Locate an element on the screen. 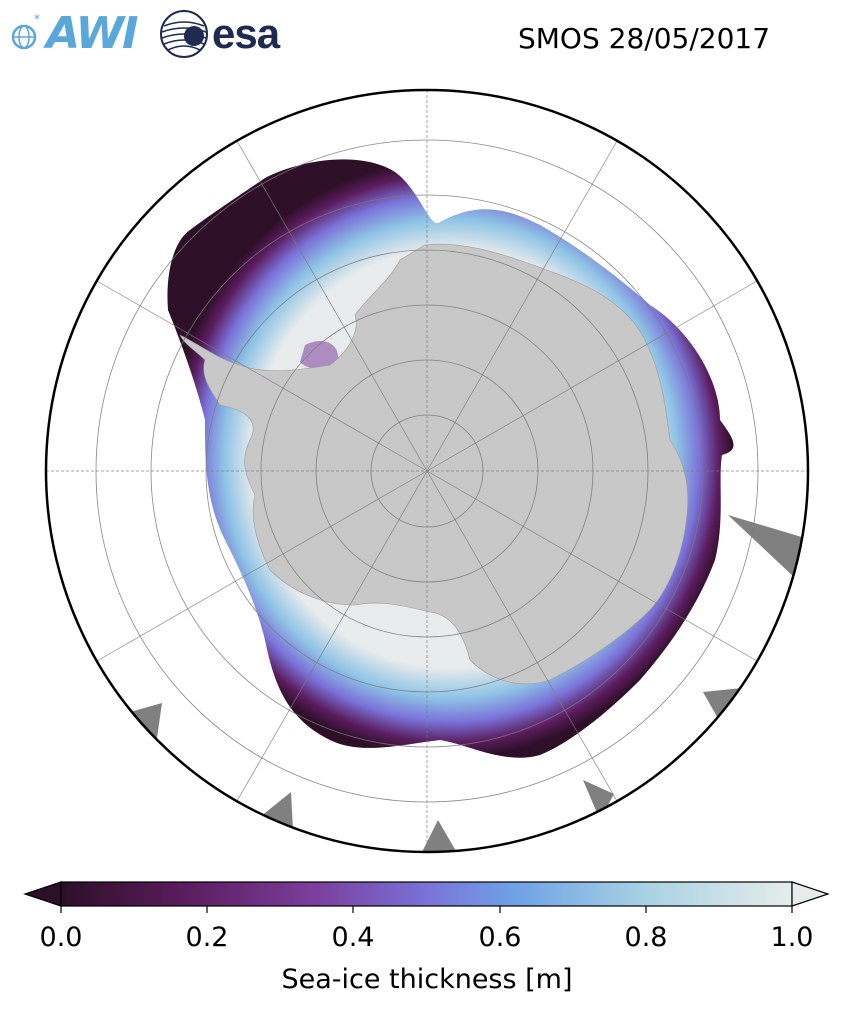 The image size is (854, 1026). colorbar-tick-label: 1.0 is located at coordinates (792, 937).